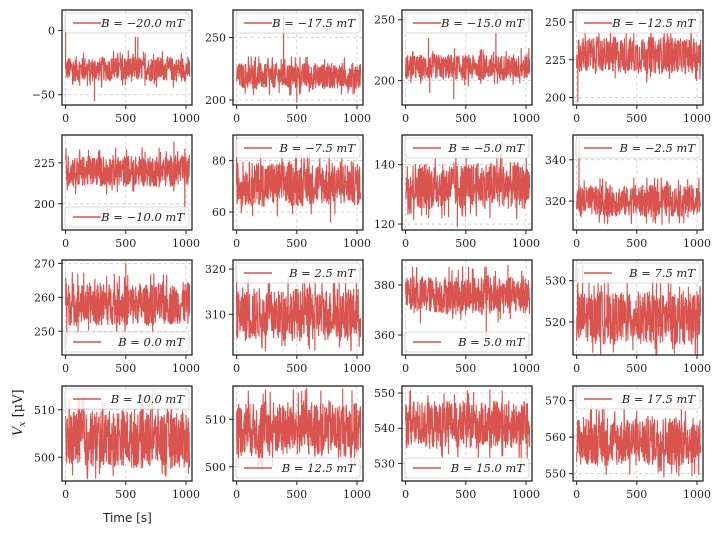  Describe the element at coordinates (555, 22) in the screenshot. I see `y-tick-label: 250` at that location.